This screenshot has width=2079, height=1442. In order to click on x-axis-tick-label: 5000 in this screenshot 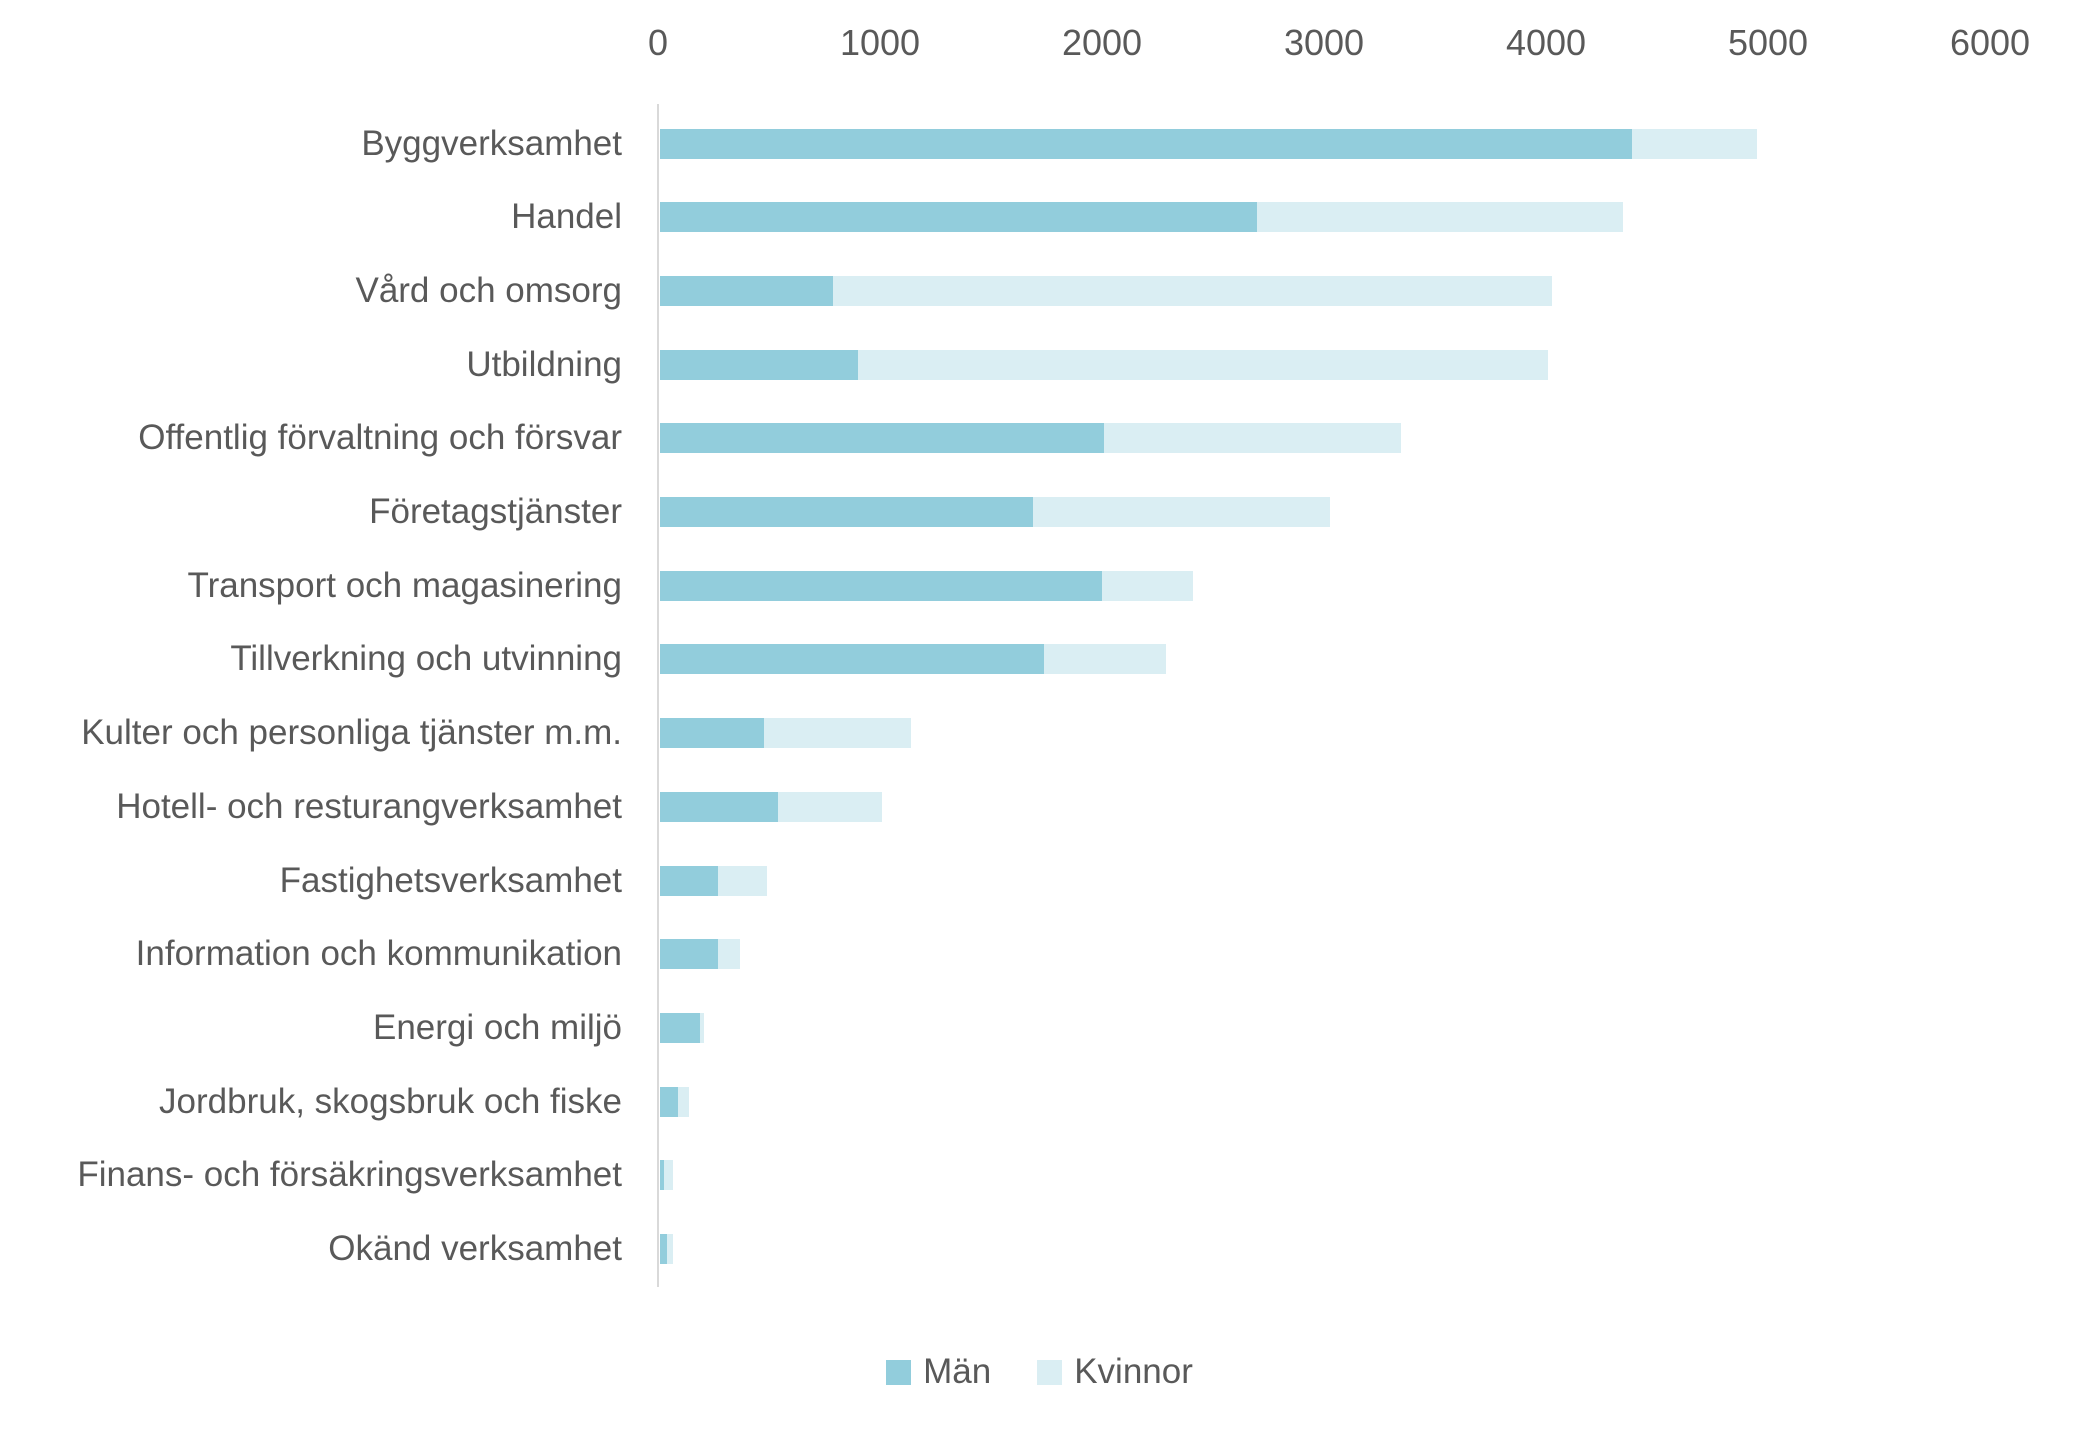, I will do `click(1768, 42)`.